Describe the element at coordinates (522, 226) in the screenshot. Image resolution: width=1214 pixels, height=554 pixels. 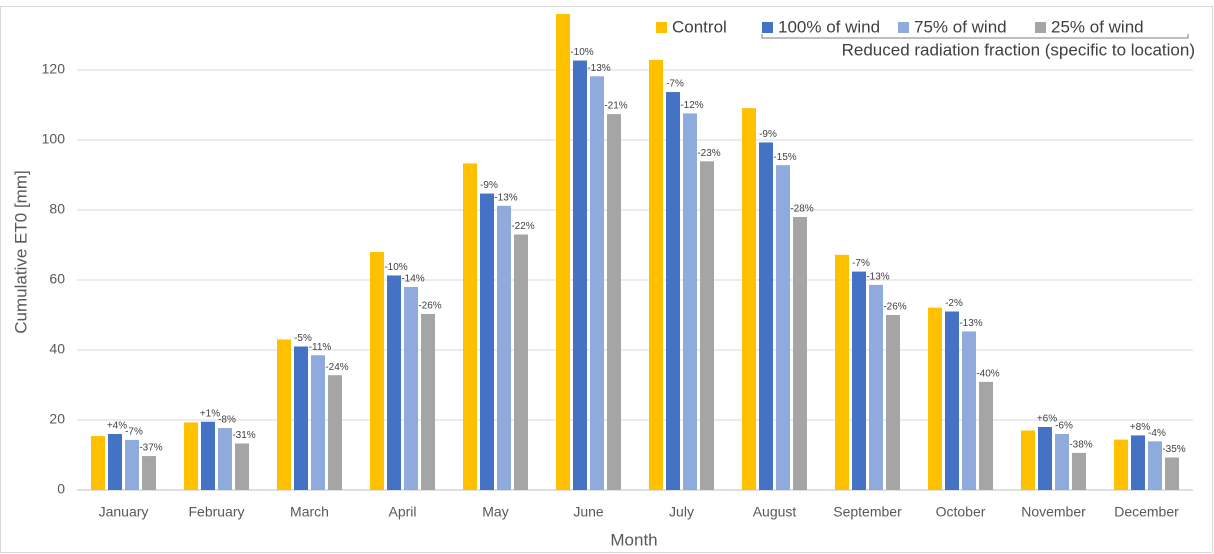
I see `value-label: -22%` at that location.